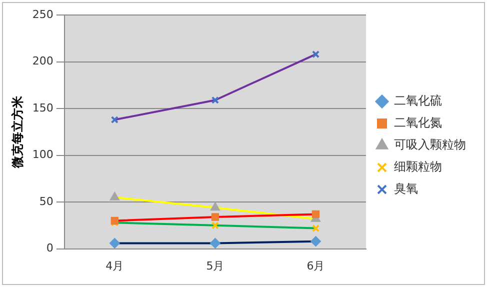 This screenshot has height=287, width=487. Describe the element at coordinates (46, 201) in the screenshot. I see `y-tick-label: 50` at that location.